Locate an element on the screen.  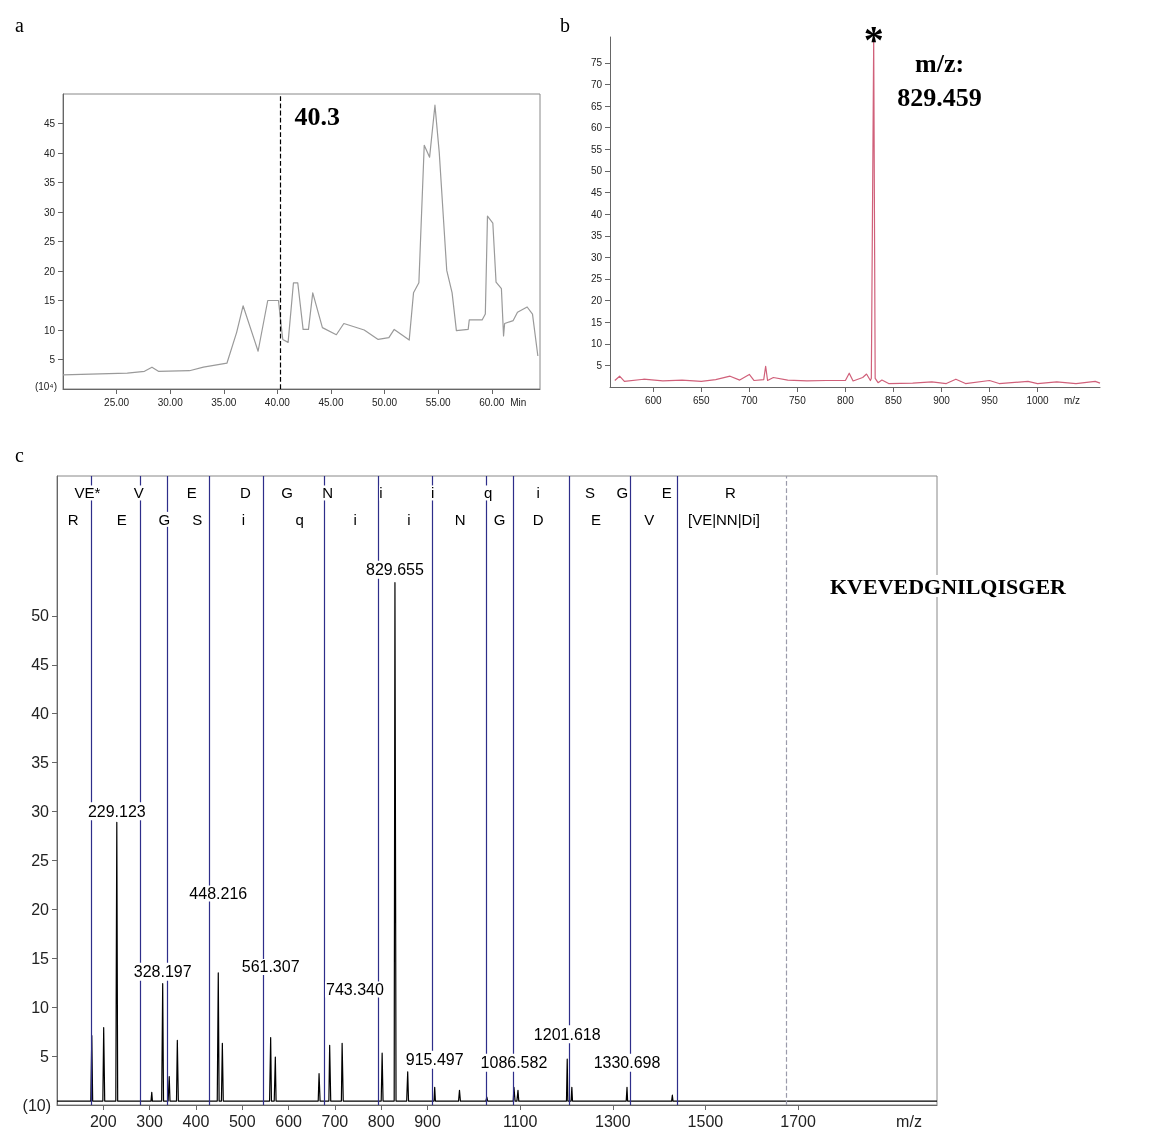
x-tick-label: 200 is located at coordinates (103, 1121).